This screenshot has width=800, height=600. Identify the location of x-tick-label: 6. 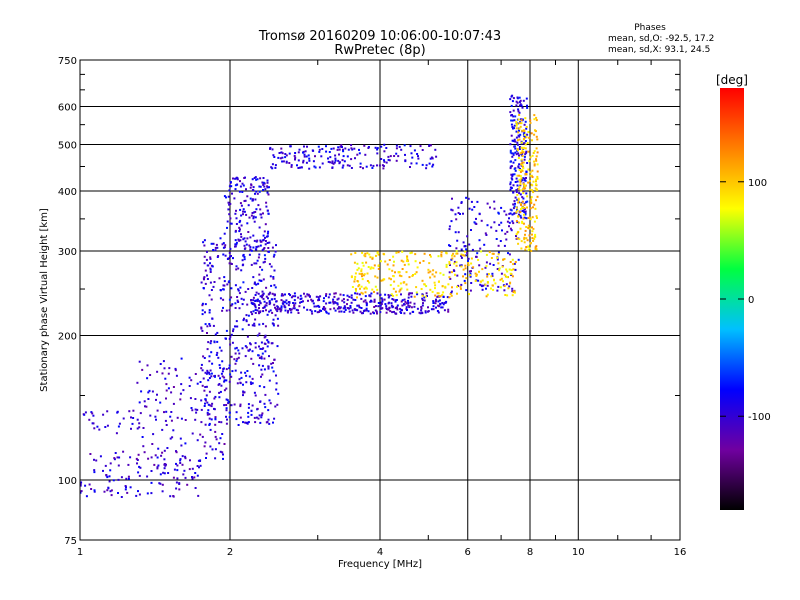
(468, 552).